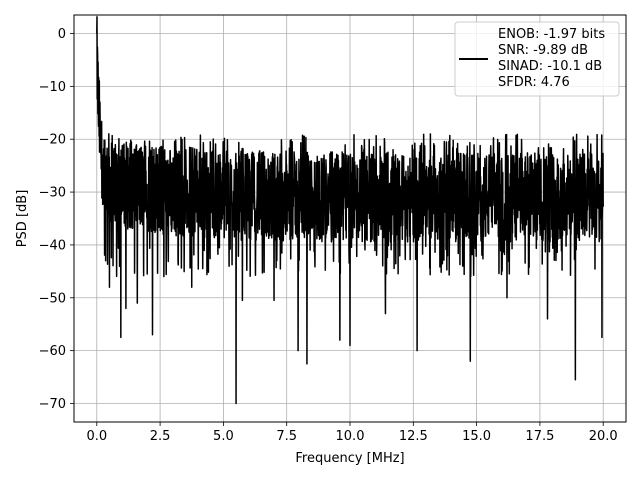 This screenshot has height=480, width=640. I want to click on legend-box, so click(537, 59).